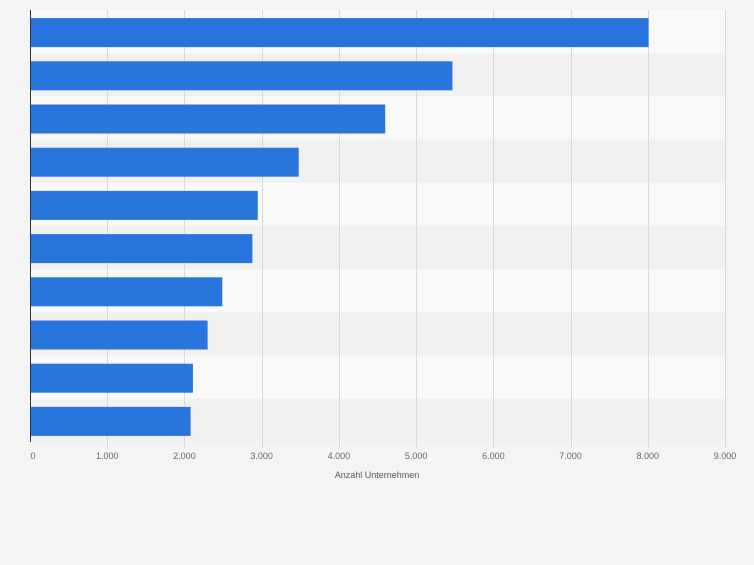  What do you see at coordinates (648, 456) in the screenshot?
I see `x-tick-label: 8.000` at bounding box center [648, 456].